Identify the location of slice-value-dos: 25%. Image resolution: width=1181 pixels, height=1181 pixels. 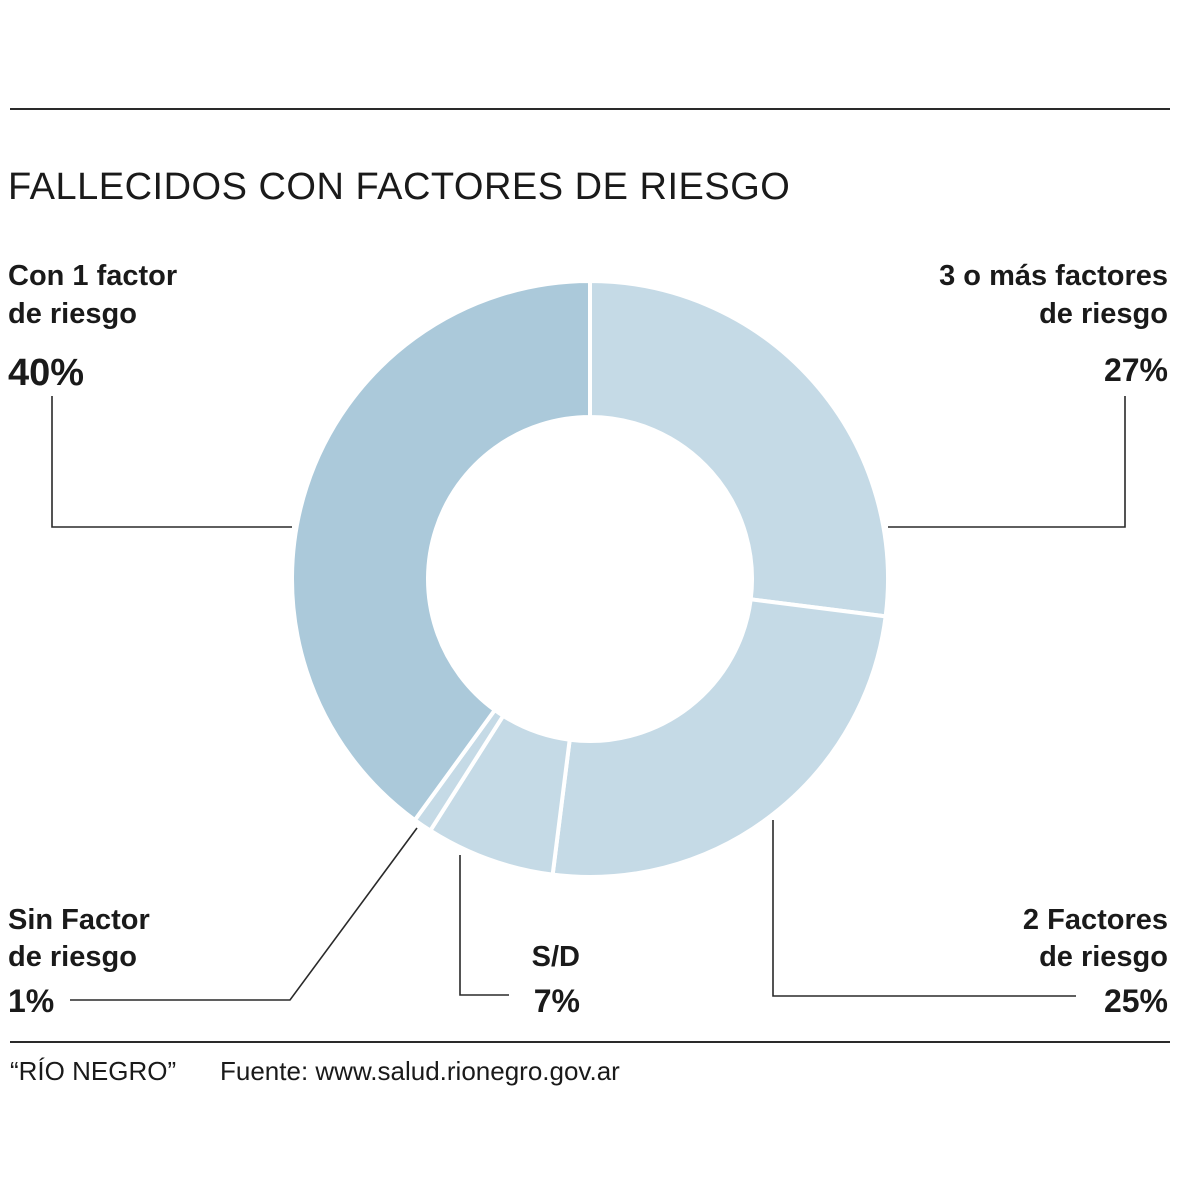
(1136, 1001).